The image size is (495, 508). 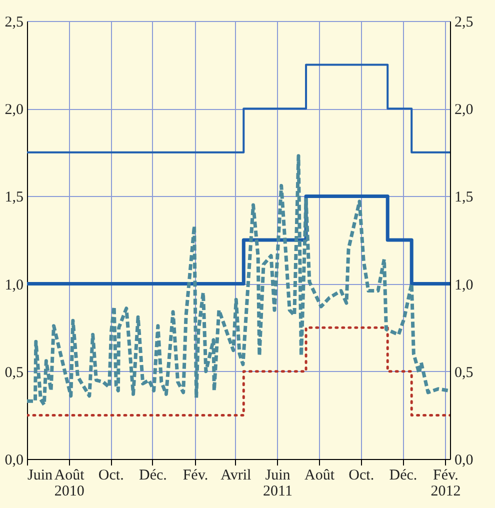 I want to click on x-tick-label: Août 2010, so click(x=70, y=484).